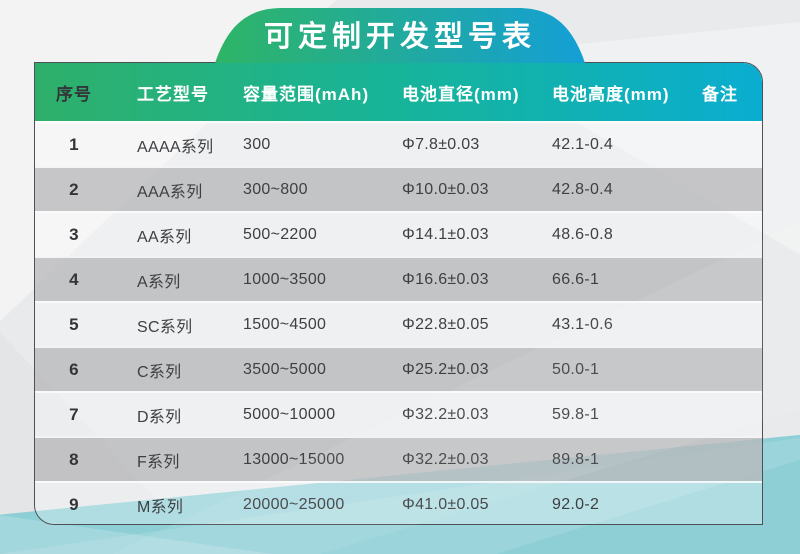  I want to click on header-cell: 工艺型号, so click(173, 94).